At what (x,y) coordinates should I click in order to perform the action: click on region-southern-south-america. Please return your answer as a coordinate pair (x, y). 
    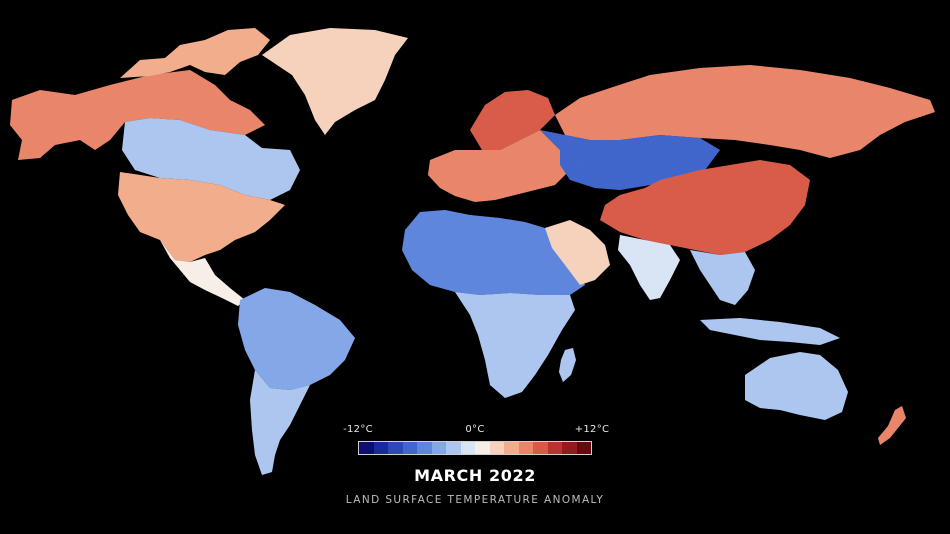
    Looking at the image, I should click on (280, 422).